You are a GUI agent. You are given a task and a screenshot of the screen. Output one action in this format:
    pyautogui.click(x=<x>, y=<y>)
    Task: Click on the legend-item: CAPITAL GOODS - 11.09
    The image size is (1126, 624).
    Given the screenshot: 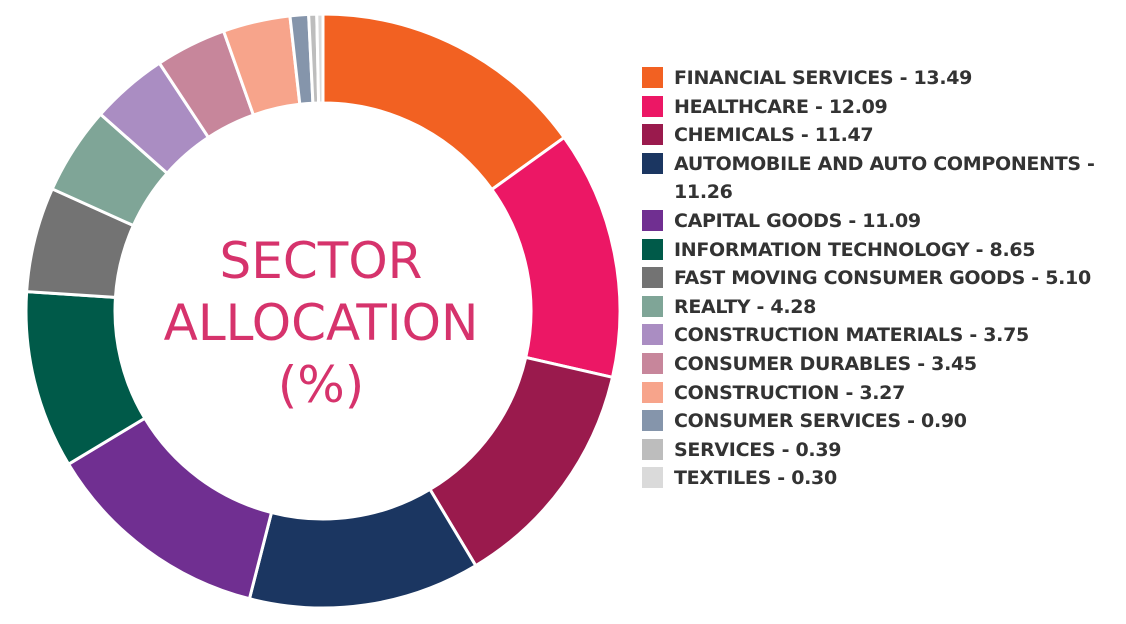 What is the action you would take?
    pyautogui.click(x=881, y=221)
    